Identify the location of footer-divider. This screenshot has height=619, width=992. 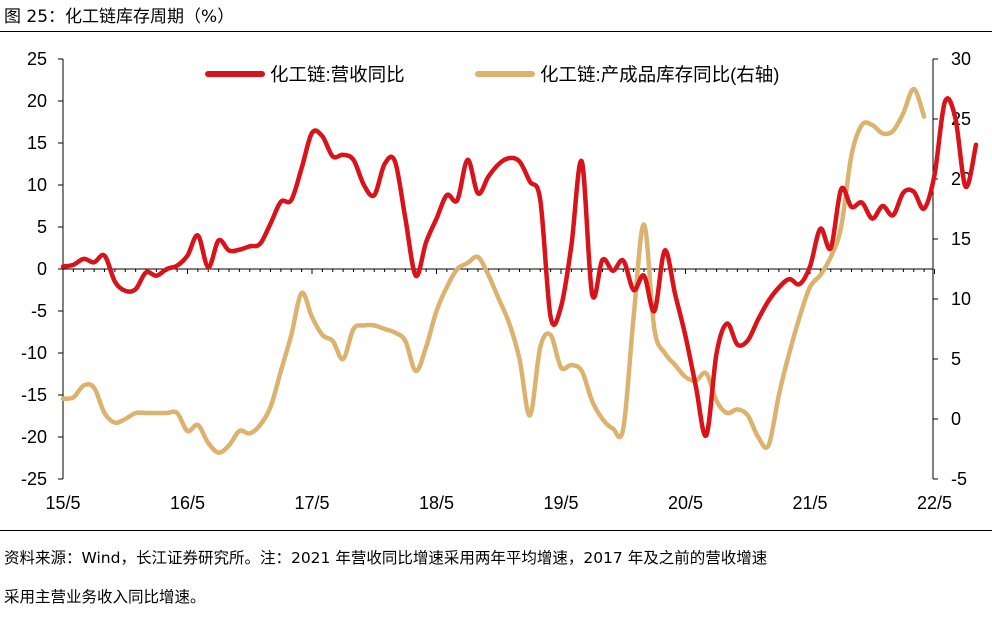
(496, 530).